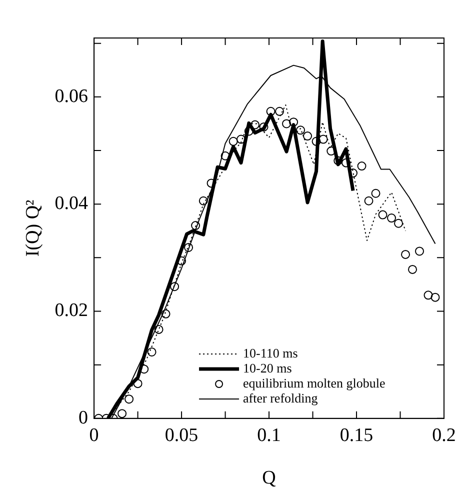 The image size is (472, 502). I want to click on x-tick-label: 0.05, so click(181, 435).